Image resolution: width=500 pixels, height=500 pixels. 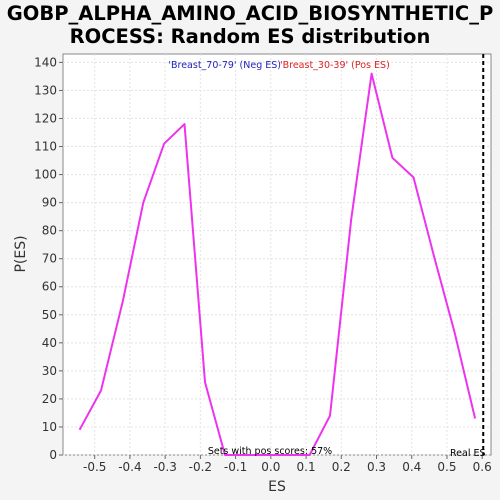 I want to click on x-tick-label: -0.4, so click(x=129, y=467).